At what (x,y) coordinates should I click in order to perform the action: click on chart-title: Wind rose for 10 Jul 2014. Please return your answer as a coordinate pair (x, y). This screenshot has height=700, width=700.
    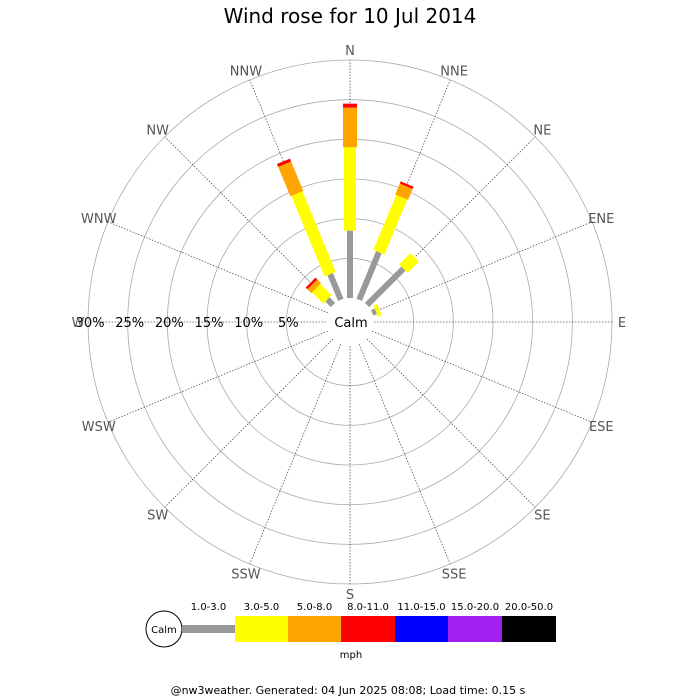
    Looking at the image, I should click on (350, 16).